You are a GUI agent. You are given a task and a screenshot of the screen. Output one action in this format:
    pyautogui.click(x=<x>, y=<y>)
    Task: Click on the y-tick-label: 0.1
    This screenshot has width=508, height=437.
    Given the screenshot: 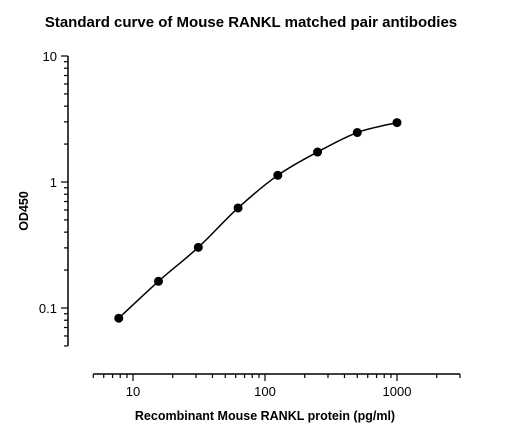 What is the action you would take?
    pyautogui.click(x=48, y=308)
    